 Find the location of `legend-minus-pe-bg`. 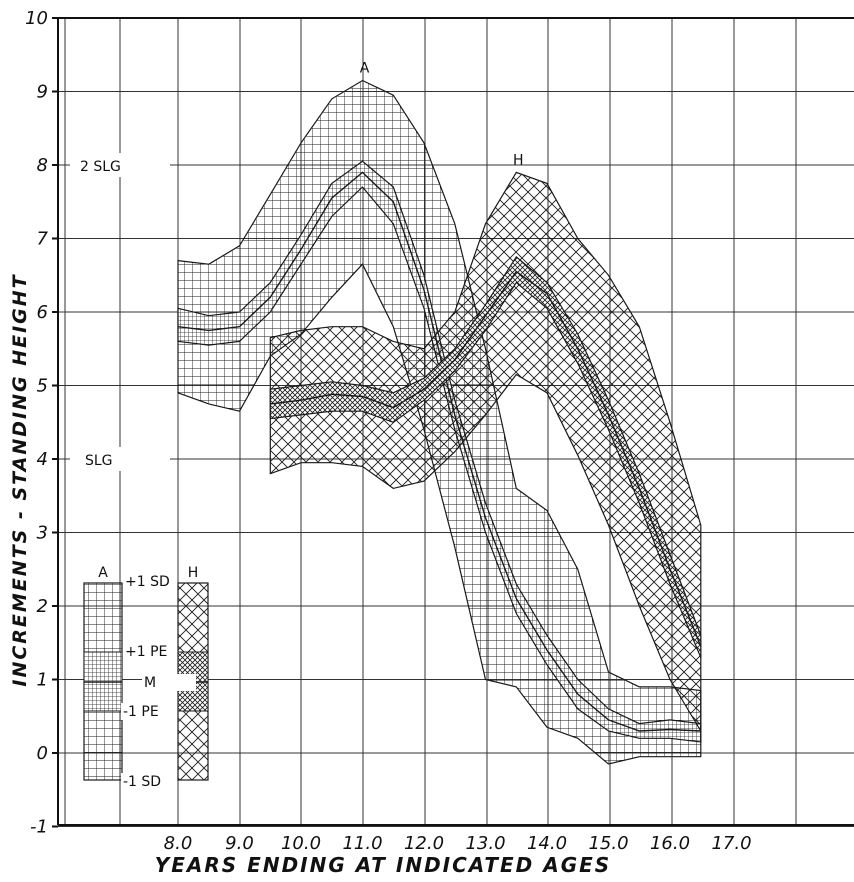

legend-minus-pe-bg is located at coordinates (148, 711).